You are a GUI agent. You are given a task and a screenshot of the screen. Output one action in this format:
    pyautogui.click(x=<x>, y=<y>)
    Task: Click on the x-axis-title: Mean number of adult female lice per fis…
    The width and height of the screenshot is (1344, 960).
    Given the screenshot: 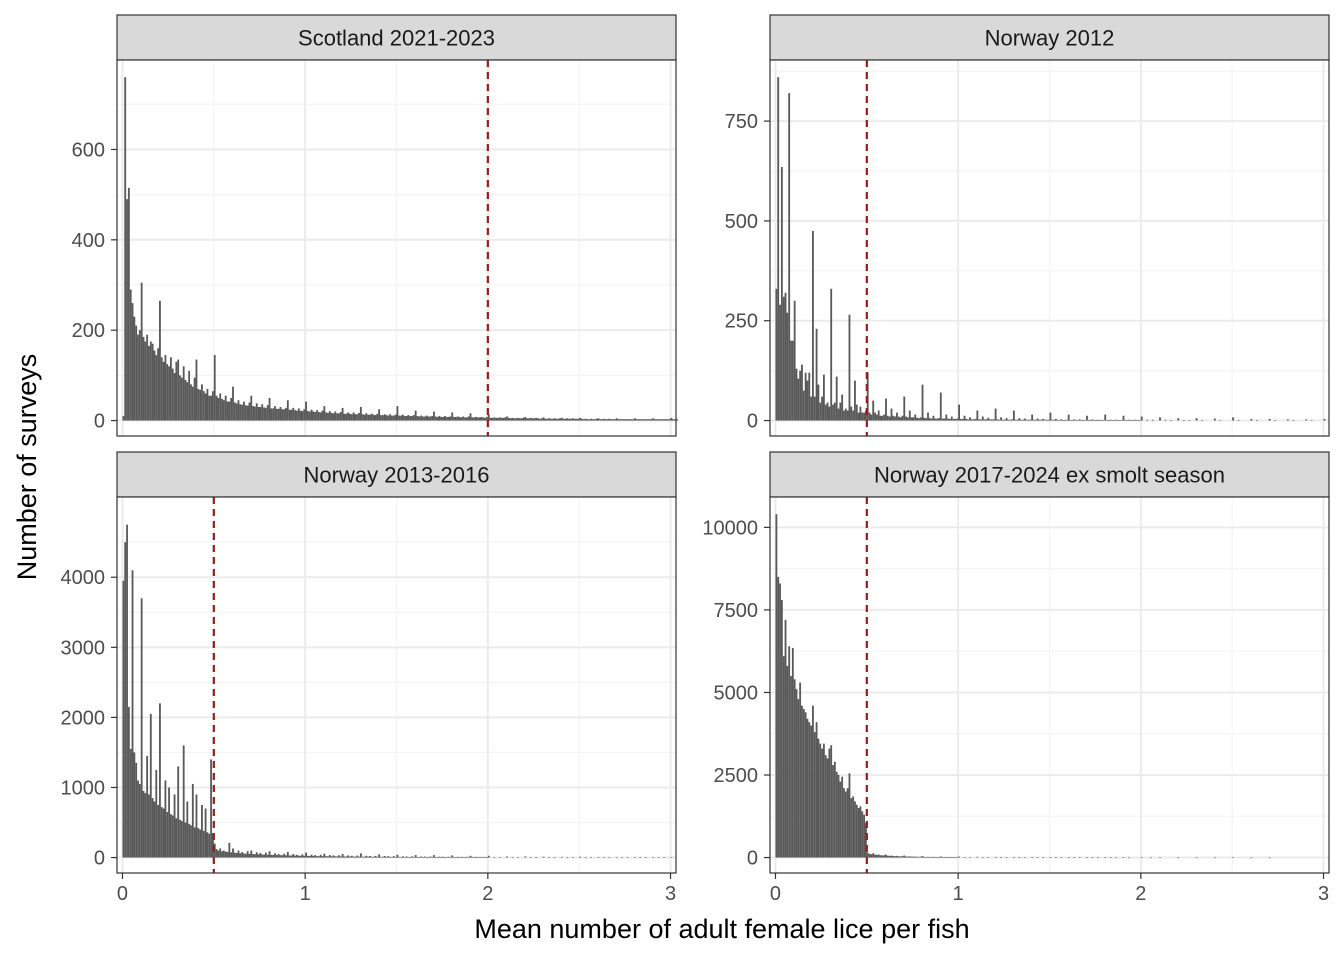 What is the action you would take?
    pyautogui.click(x=721, y=929)
    